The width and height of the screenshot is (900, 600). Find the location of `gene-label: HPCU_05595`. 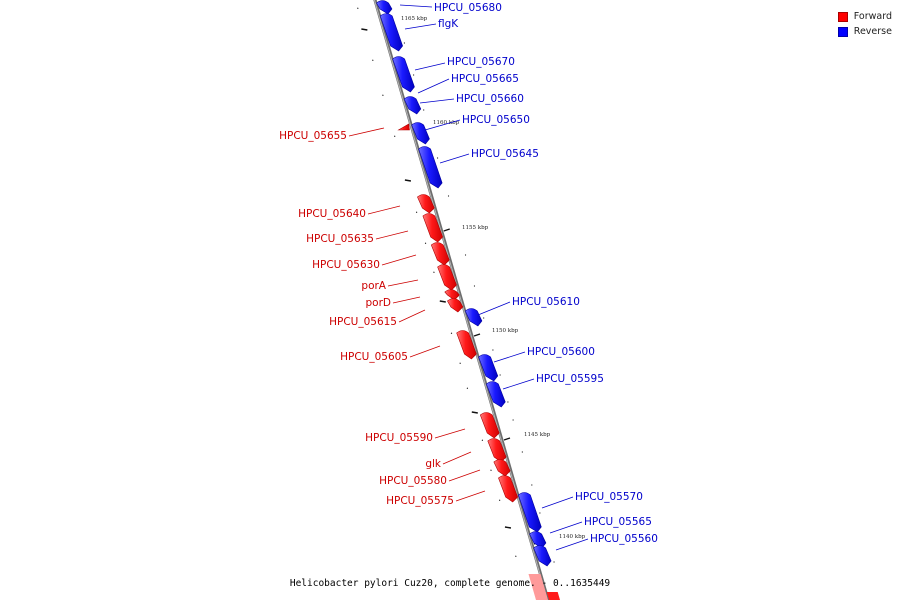

gene-label: HPCU_05595 is located at coordinates (570, 379).